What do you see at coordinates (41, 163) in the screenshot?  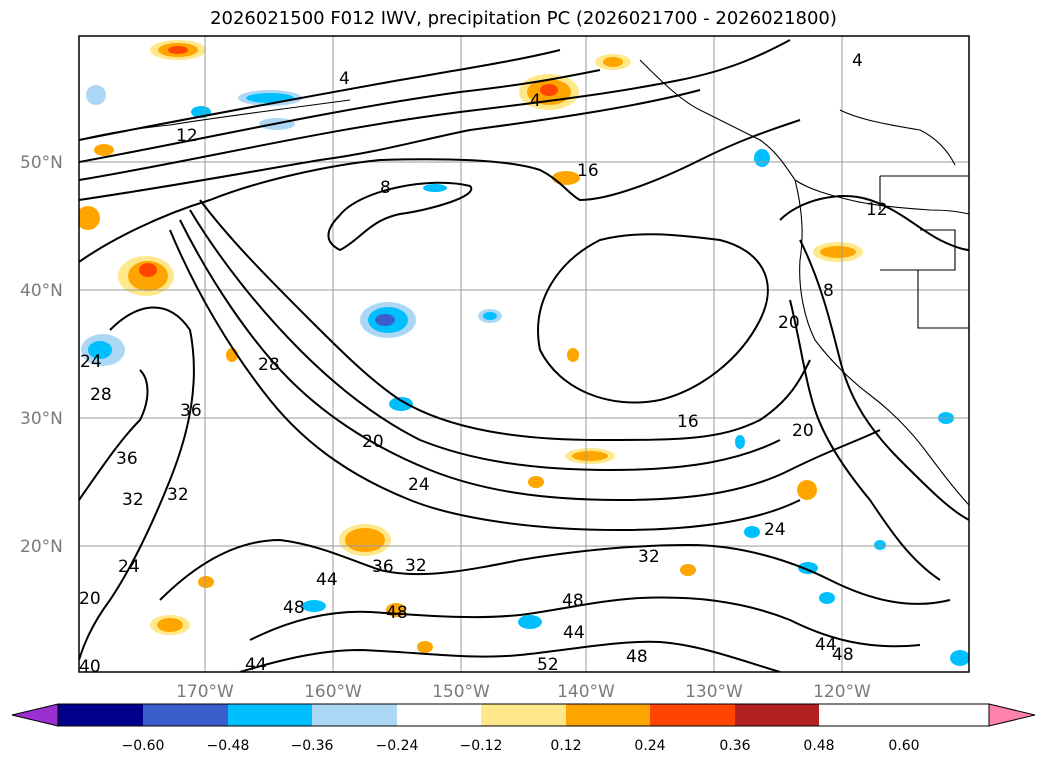 I see `lat-label: 50°N` at bounding box center [41, 163].